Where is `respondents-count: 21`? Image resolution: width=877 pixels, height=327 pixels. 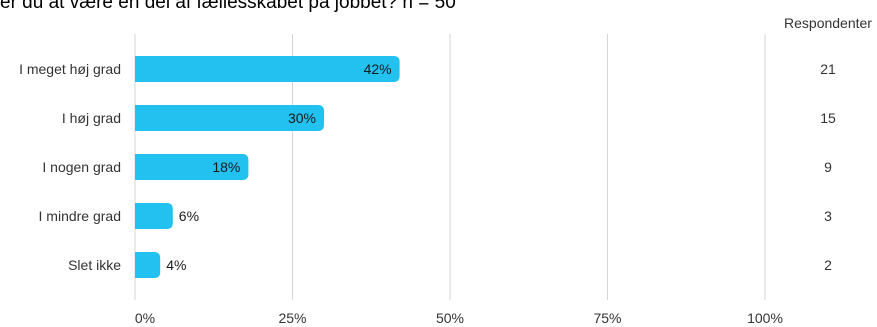 respondents-count: 21 is located at coordinates (828, 69).